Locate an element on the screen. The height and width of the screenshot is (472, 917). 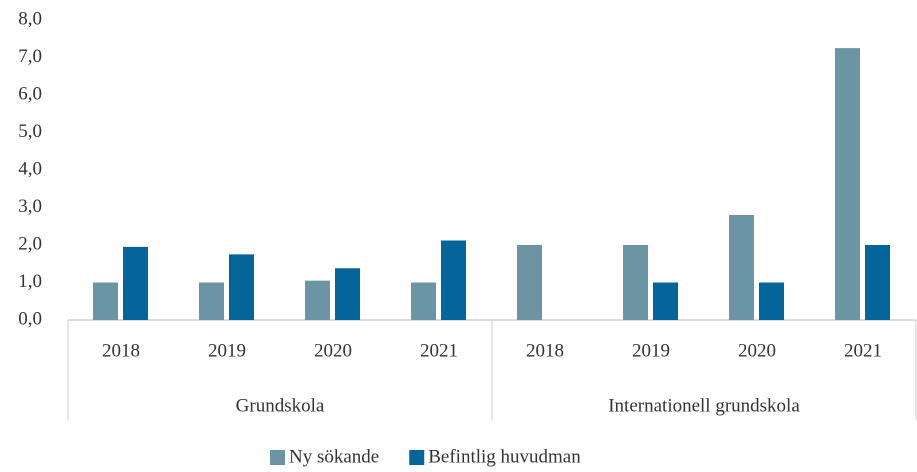
y-tick-label: 2,0 is located at coordinates (30, 243).